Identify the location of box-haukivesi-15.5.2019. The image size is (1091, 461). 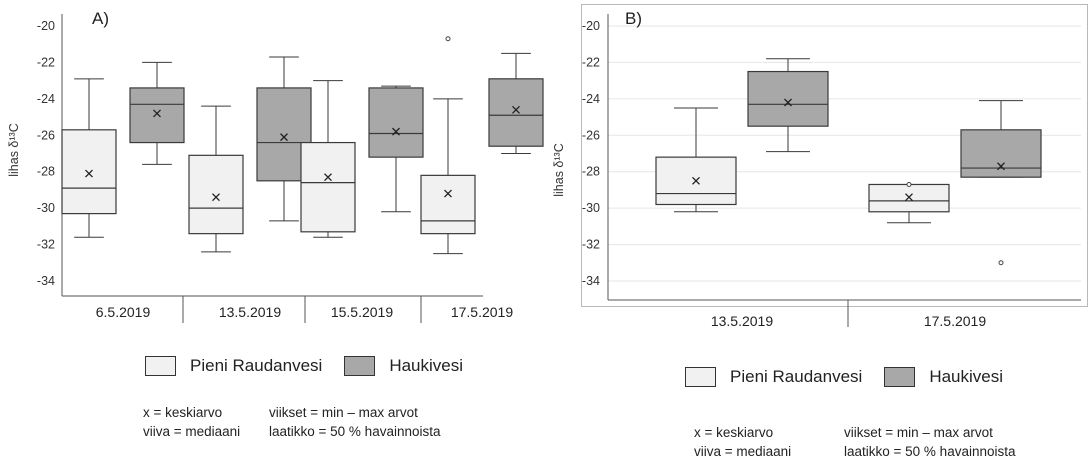
(396, 149).